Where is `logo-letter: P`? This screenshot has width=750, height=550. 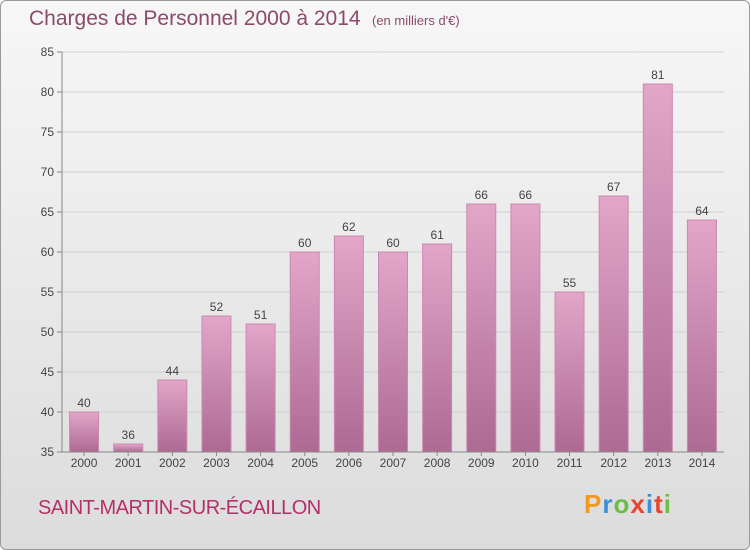
logo-letter: P is located at coordinates (593, 504).